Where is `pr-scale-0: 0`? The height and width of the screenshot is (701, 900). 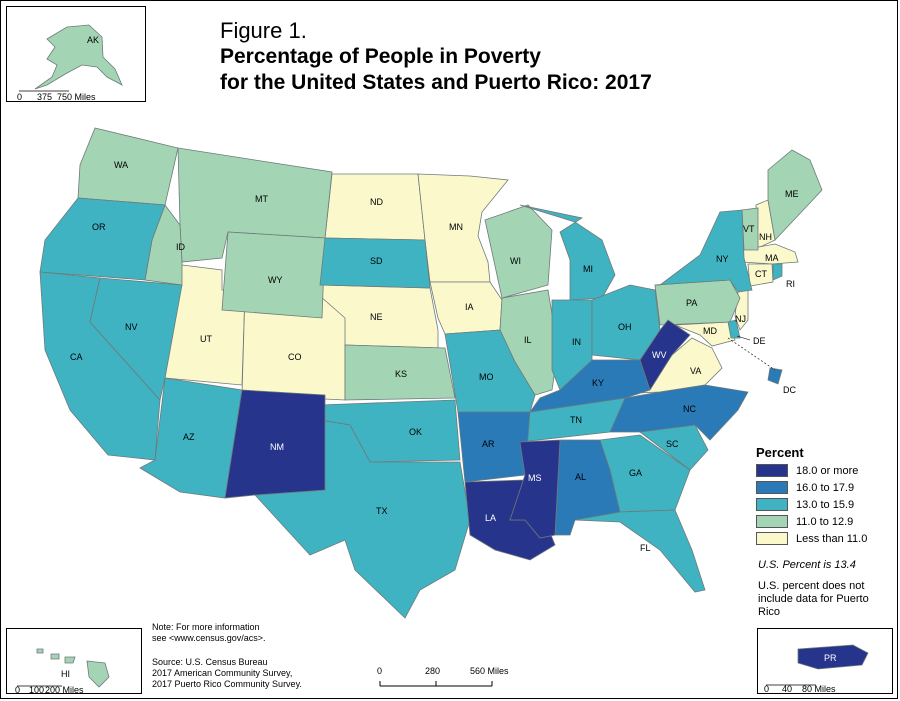 pr-scale-0: 0 is located at coordinates (766, 689).